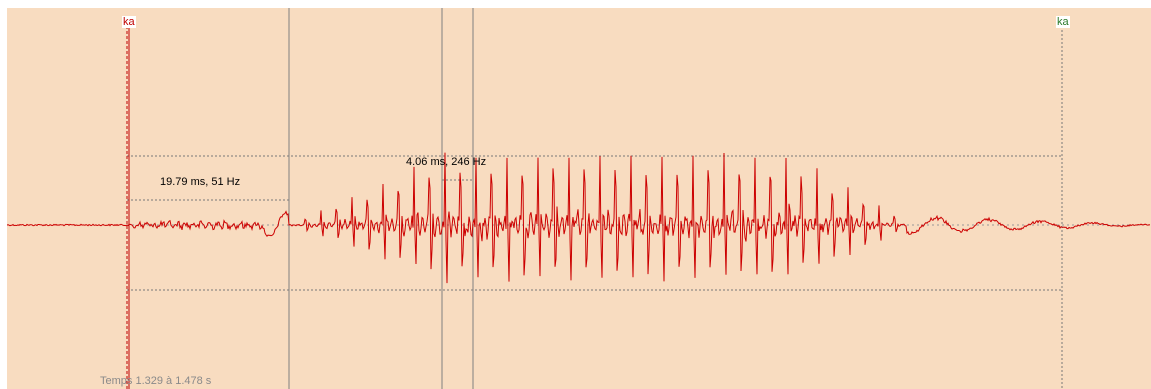 The image size is (1151, 389). I want to click on time-range-readout: Temps 1.329 à 1.478 s, so click(156, 381).